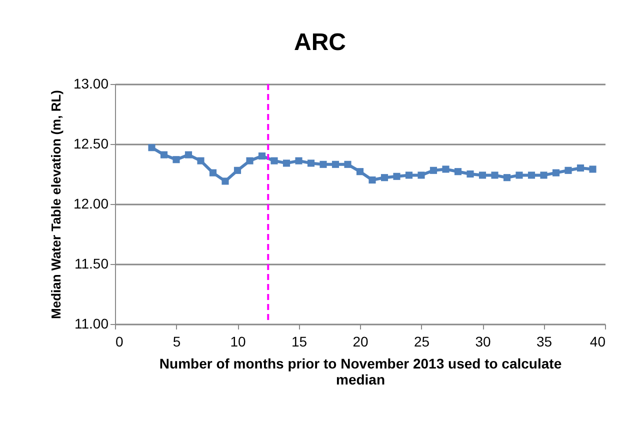  I want to click on y-tick-label: 12.00, so click(91, 204).